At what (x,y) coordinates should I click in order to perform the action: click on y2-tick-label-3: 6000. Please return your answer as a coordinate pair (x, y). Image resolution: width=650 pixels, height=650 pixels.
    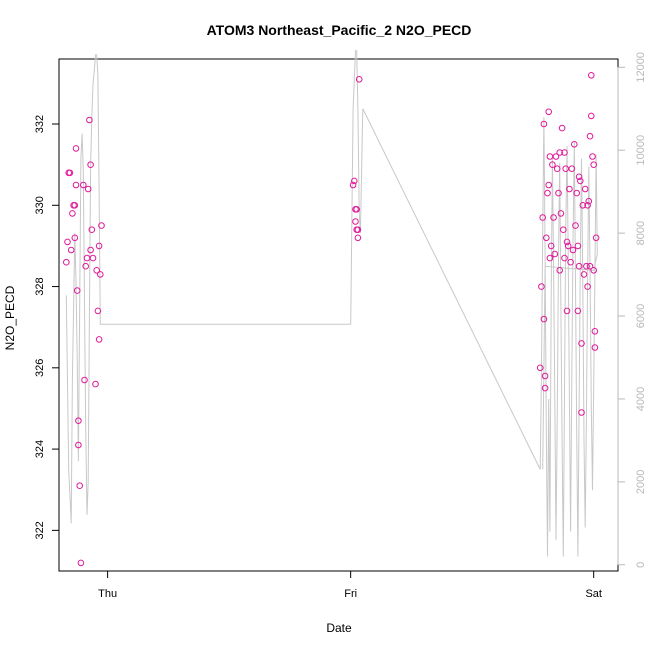
    Looking at the image, I should click on (641, 316).